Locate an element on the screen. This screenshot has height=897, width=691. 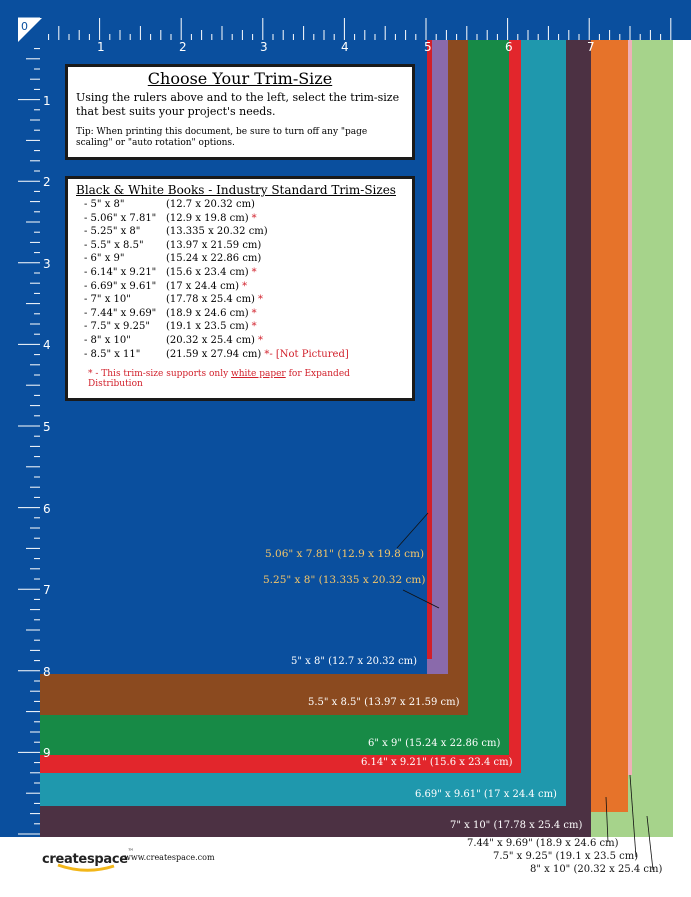
size-cm: (17.78 x 25.4 cm) is located at coordinates (210, 300).